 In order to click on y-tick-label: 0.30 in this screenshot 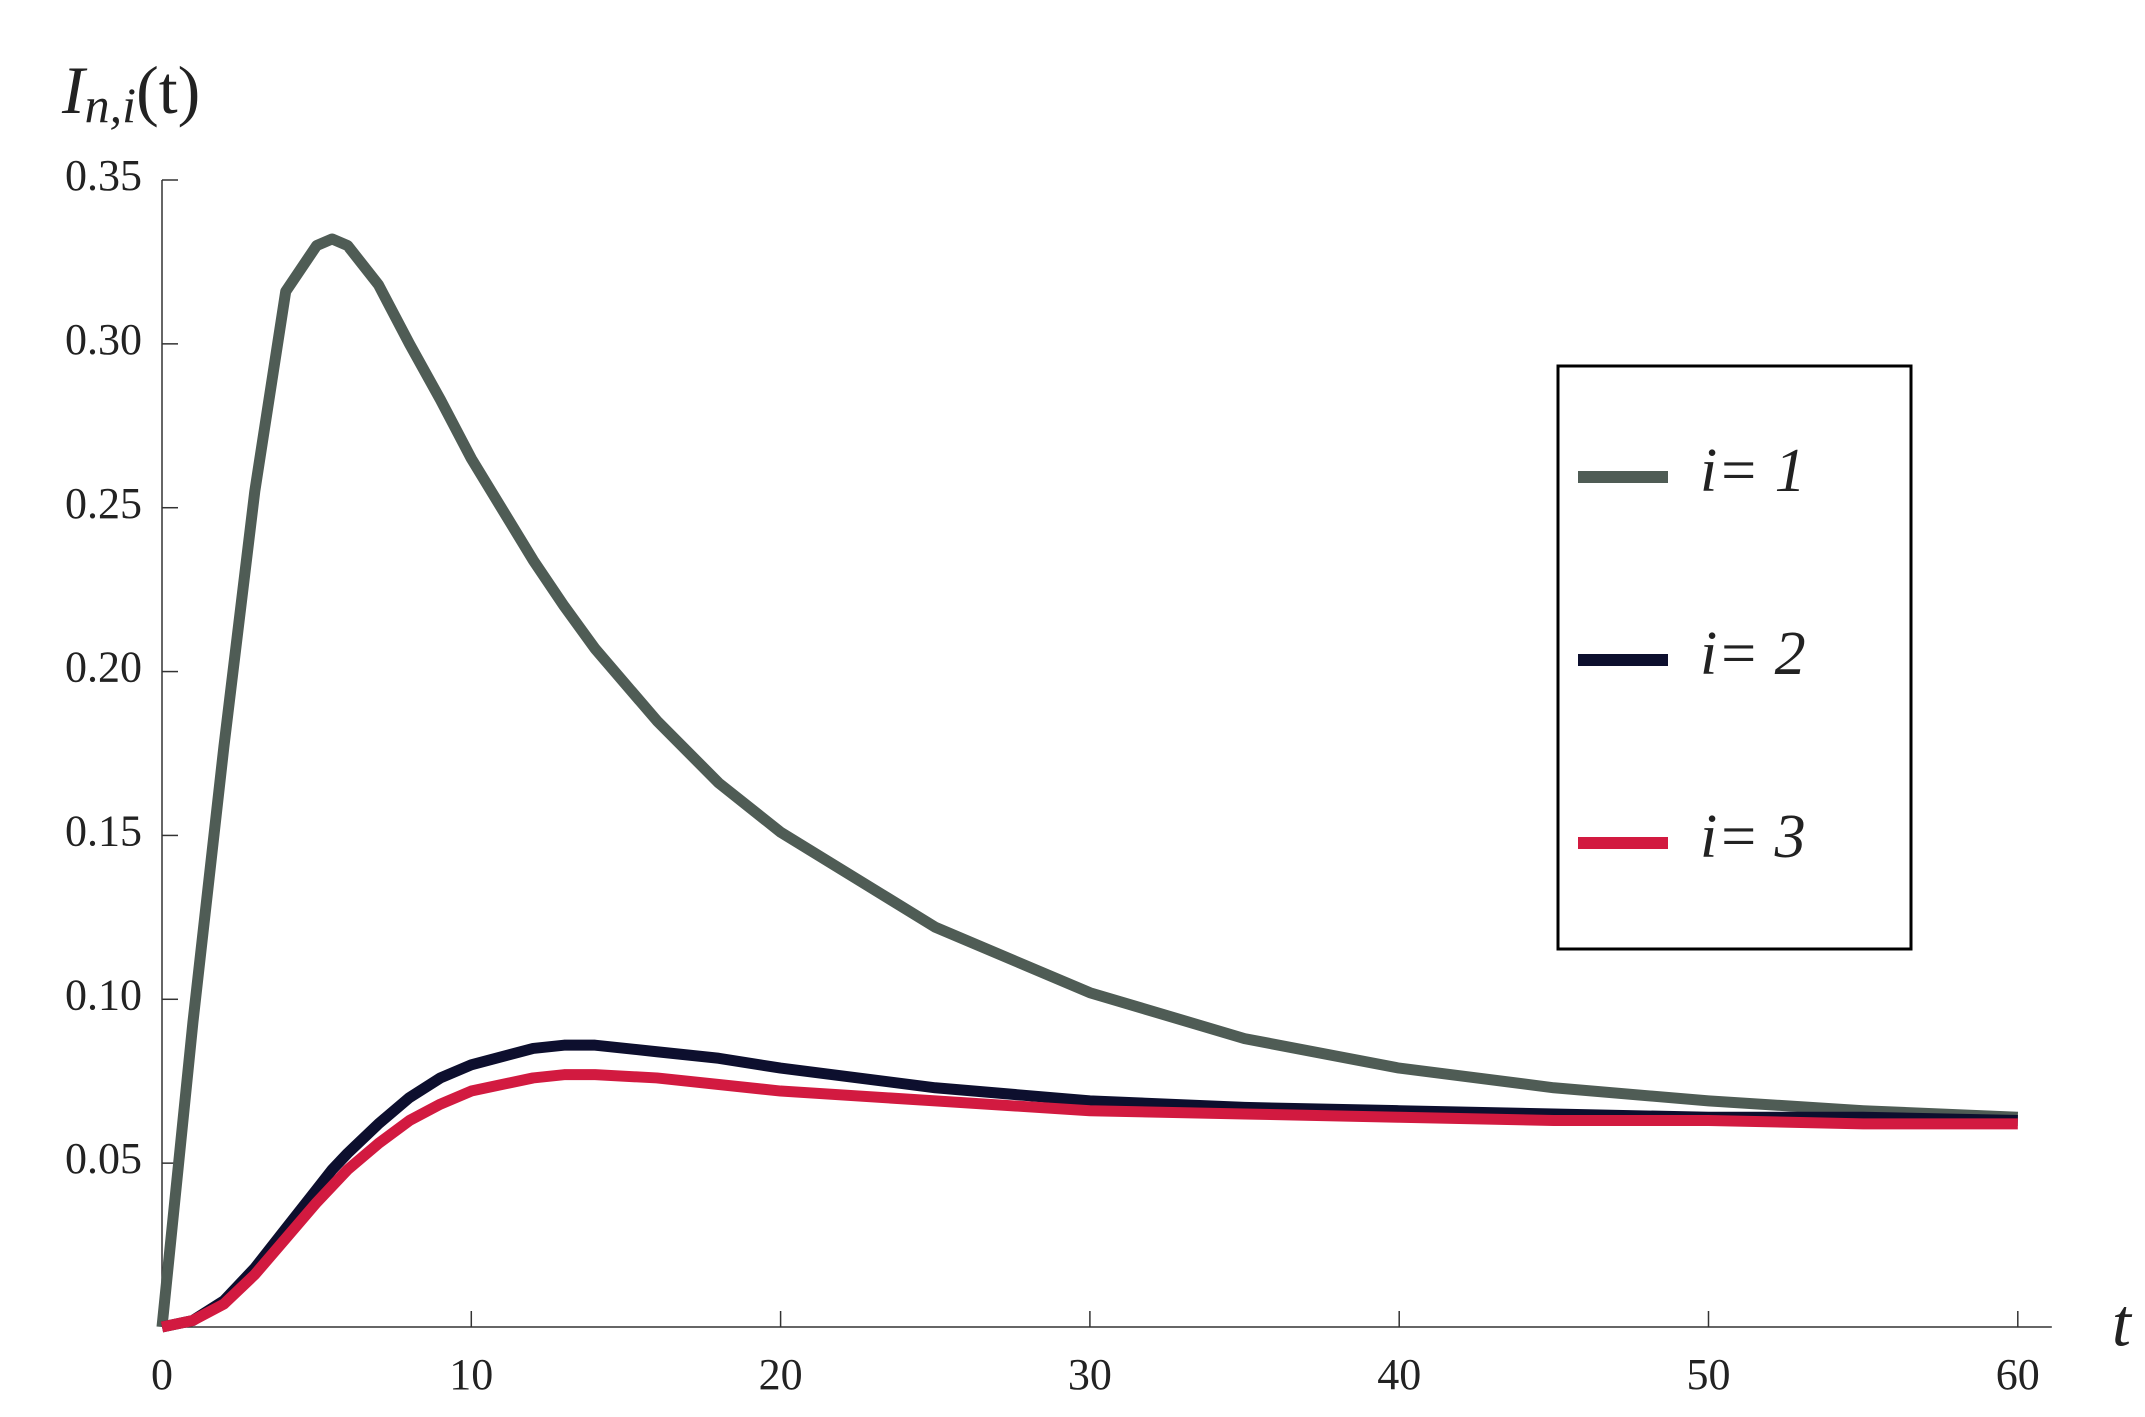, I will do `click(103, 339)`.